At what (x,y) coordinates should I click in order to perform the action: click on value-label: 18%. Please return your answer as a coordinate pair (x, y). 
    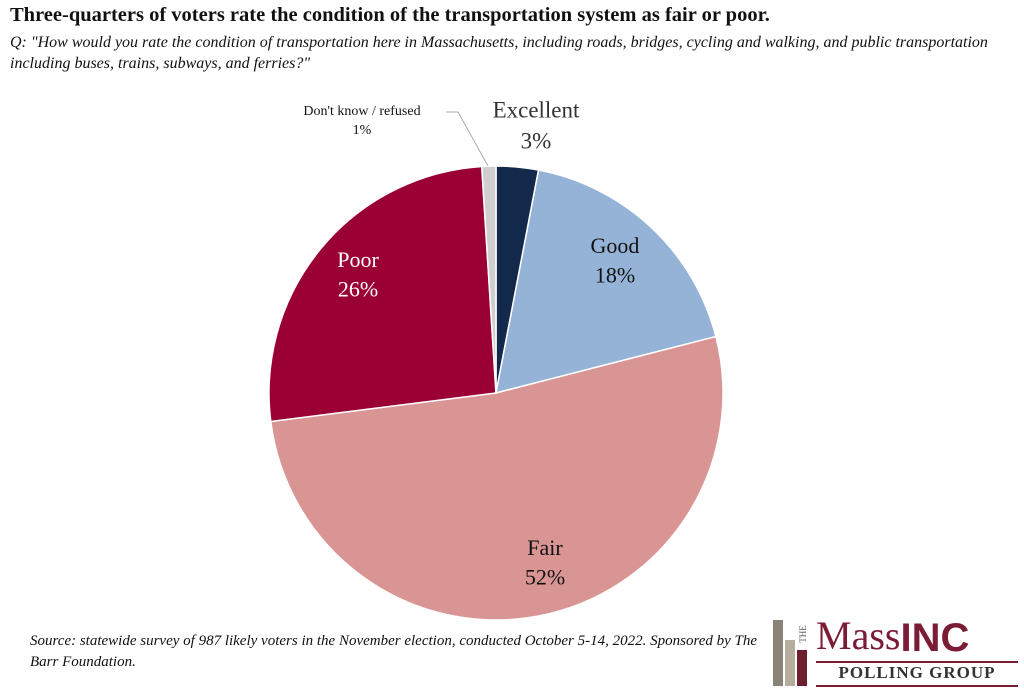
    Looking at the image, I should click on (615, 275).